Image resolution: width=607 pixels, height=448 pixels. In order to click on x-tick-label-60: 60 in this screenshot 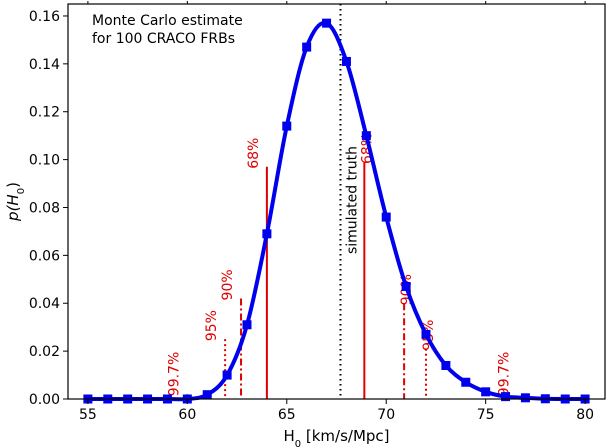, I will do `click(187, 415)`.